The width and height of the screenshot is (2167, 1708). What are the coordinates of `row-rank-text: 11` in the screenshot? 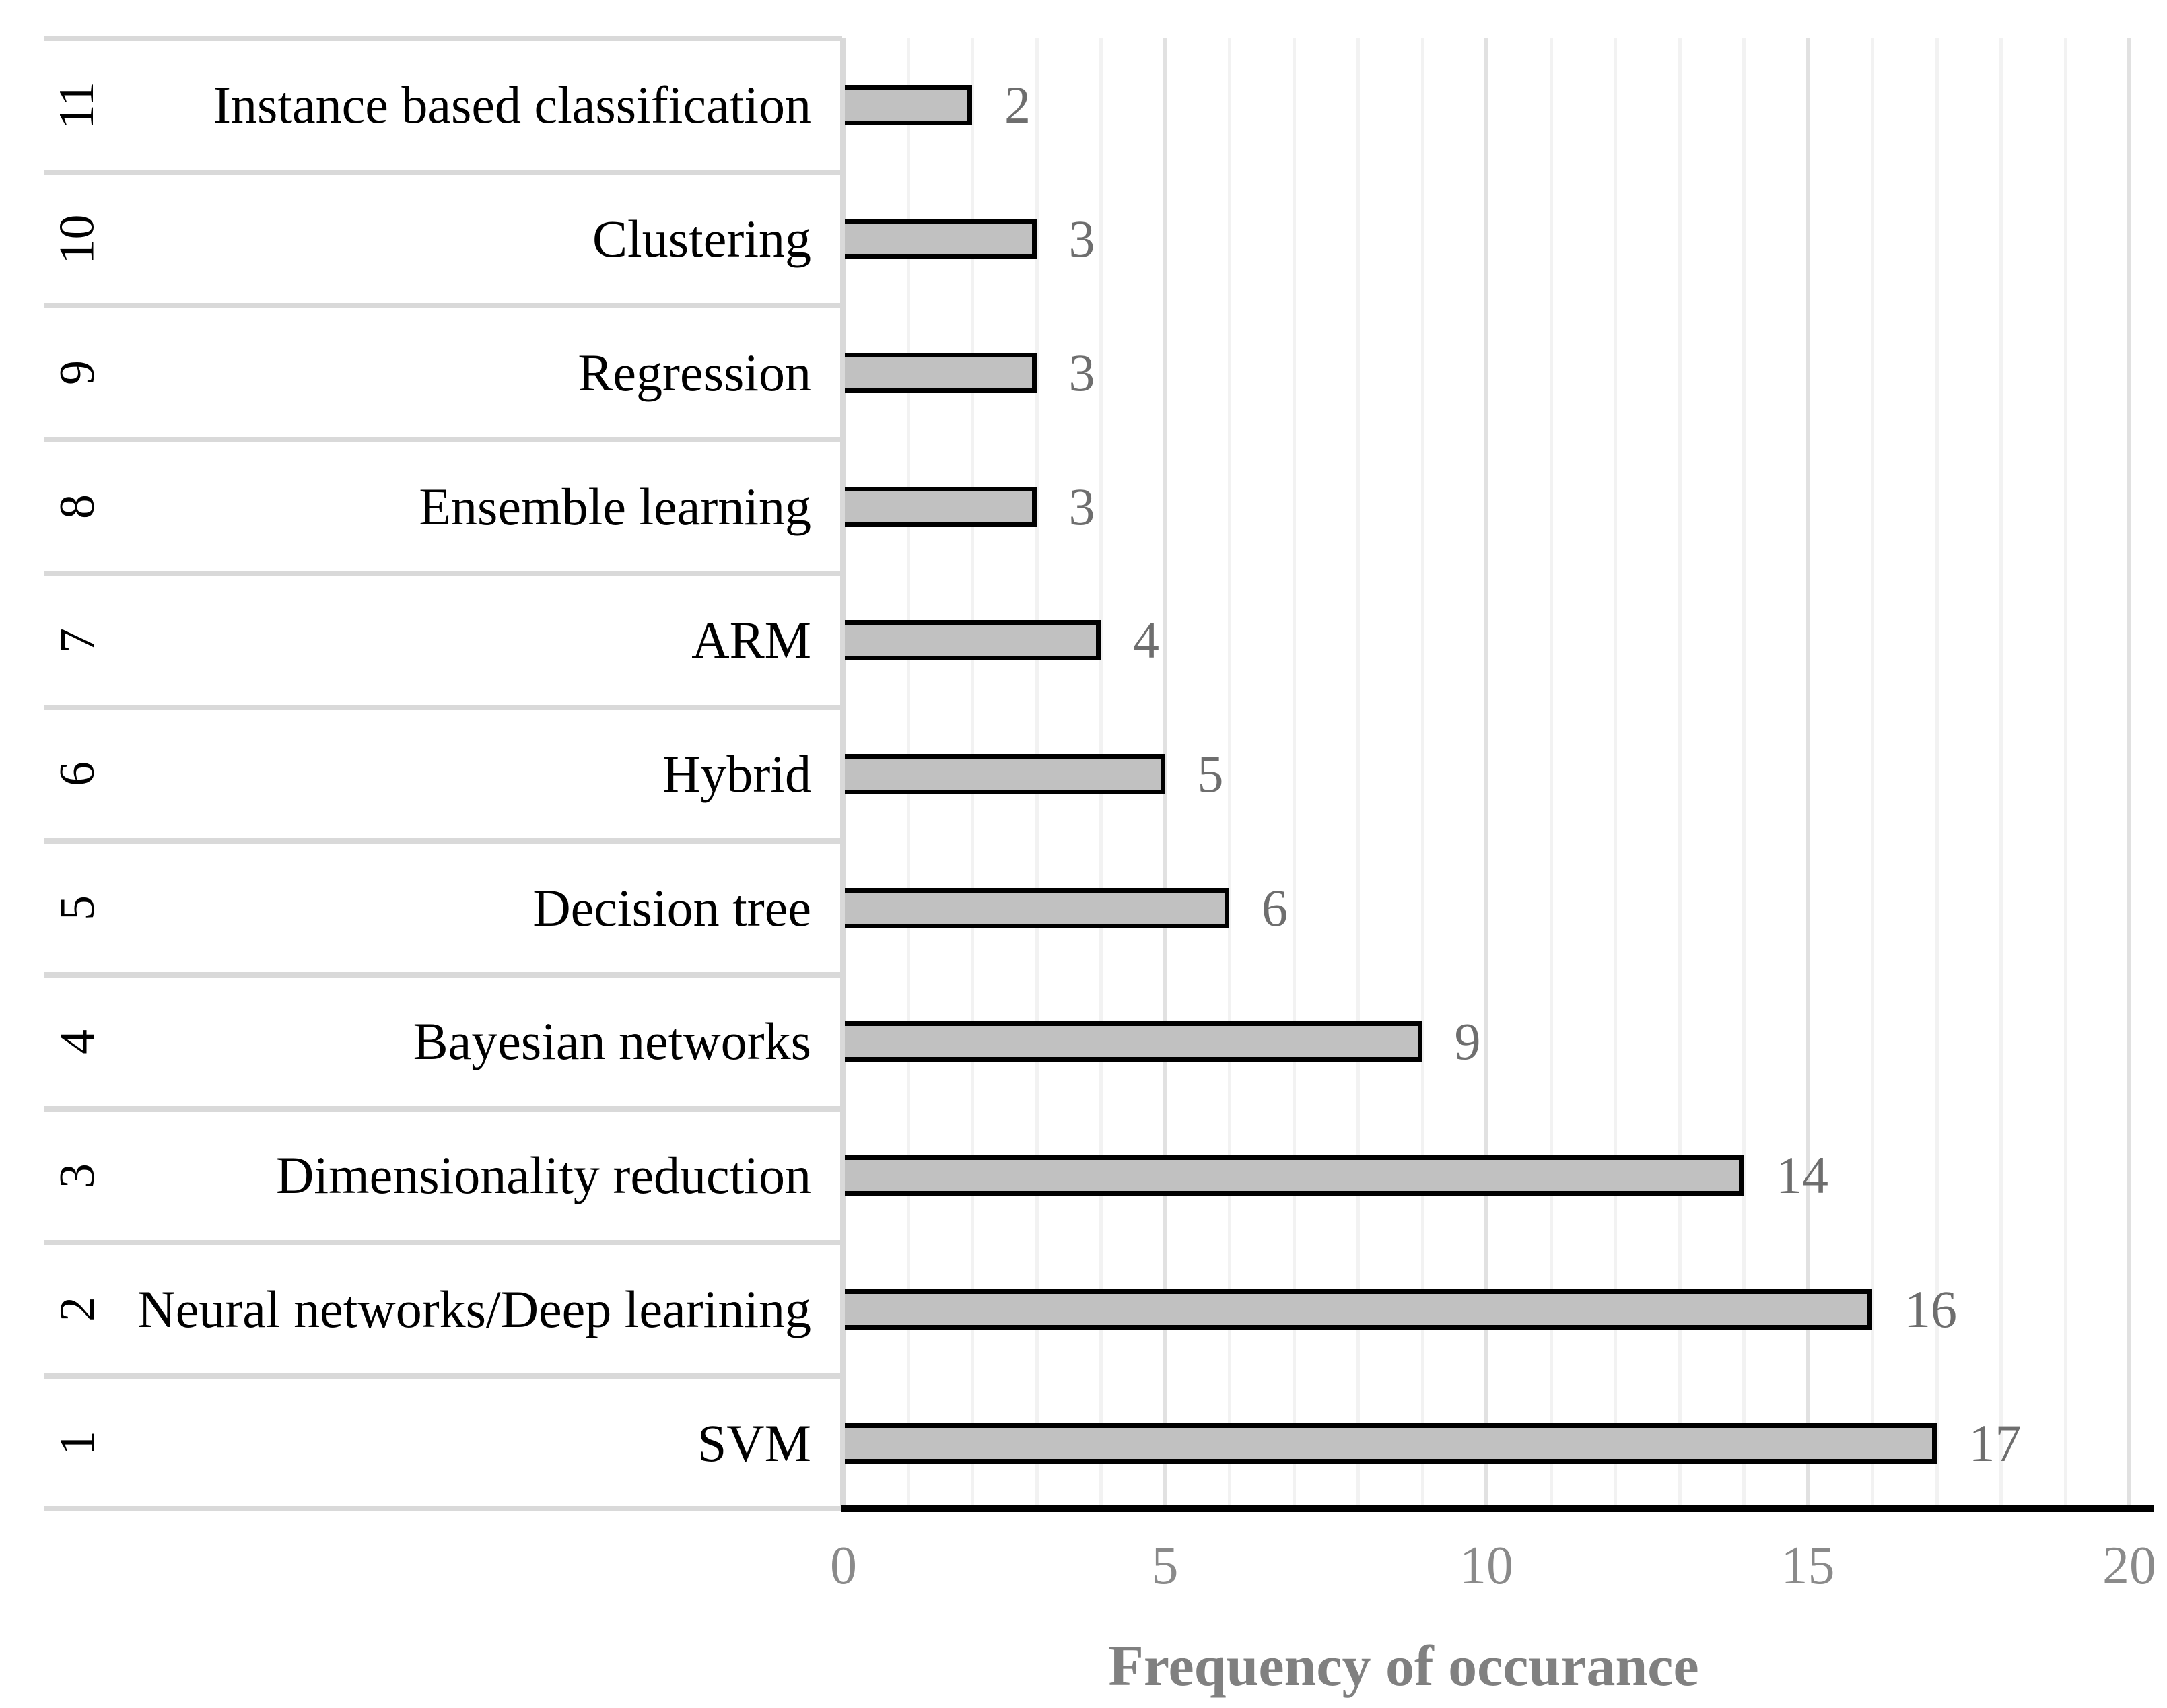 It's located at (77, 105).